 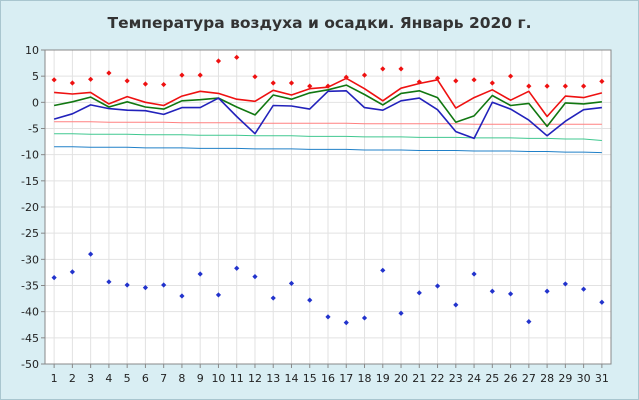 What do you see at coordinates (602, 378) in the screenshot?
I see `x-tick-label: 31` at bounding box center [602, 378].